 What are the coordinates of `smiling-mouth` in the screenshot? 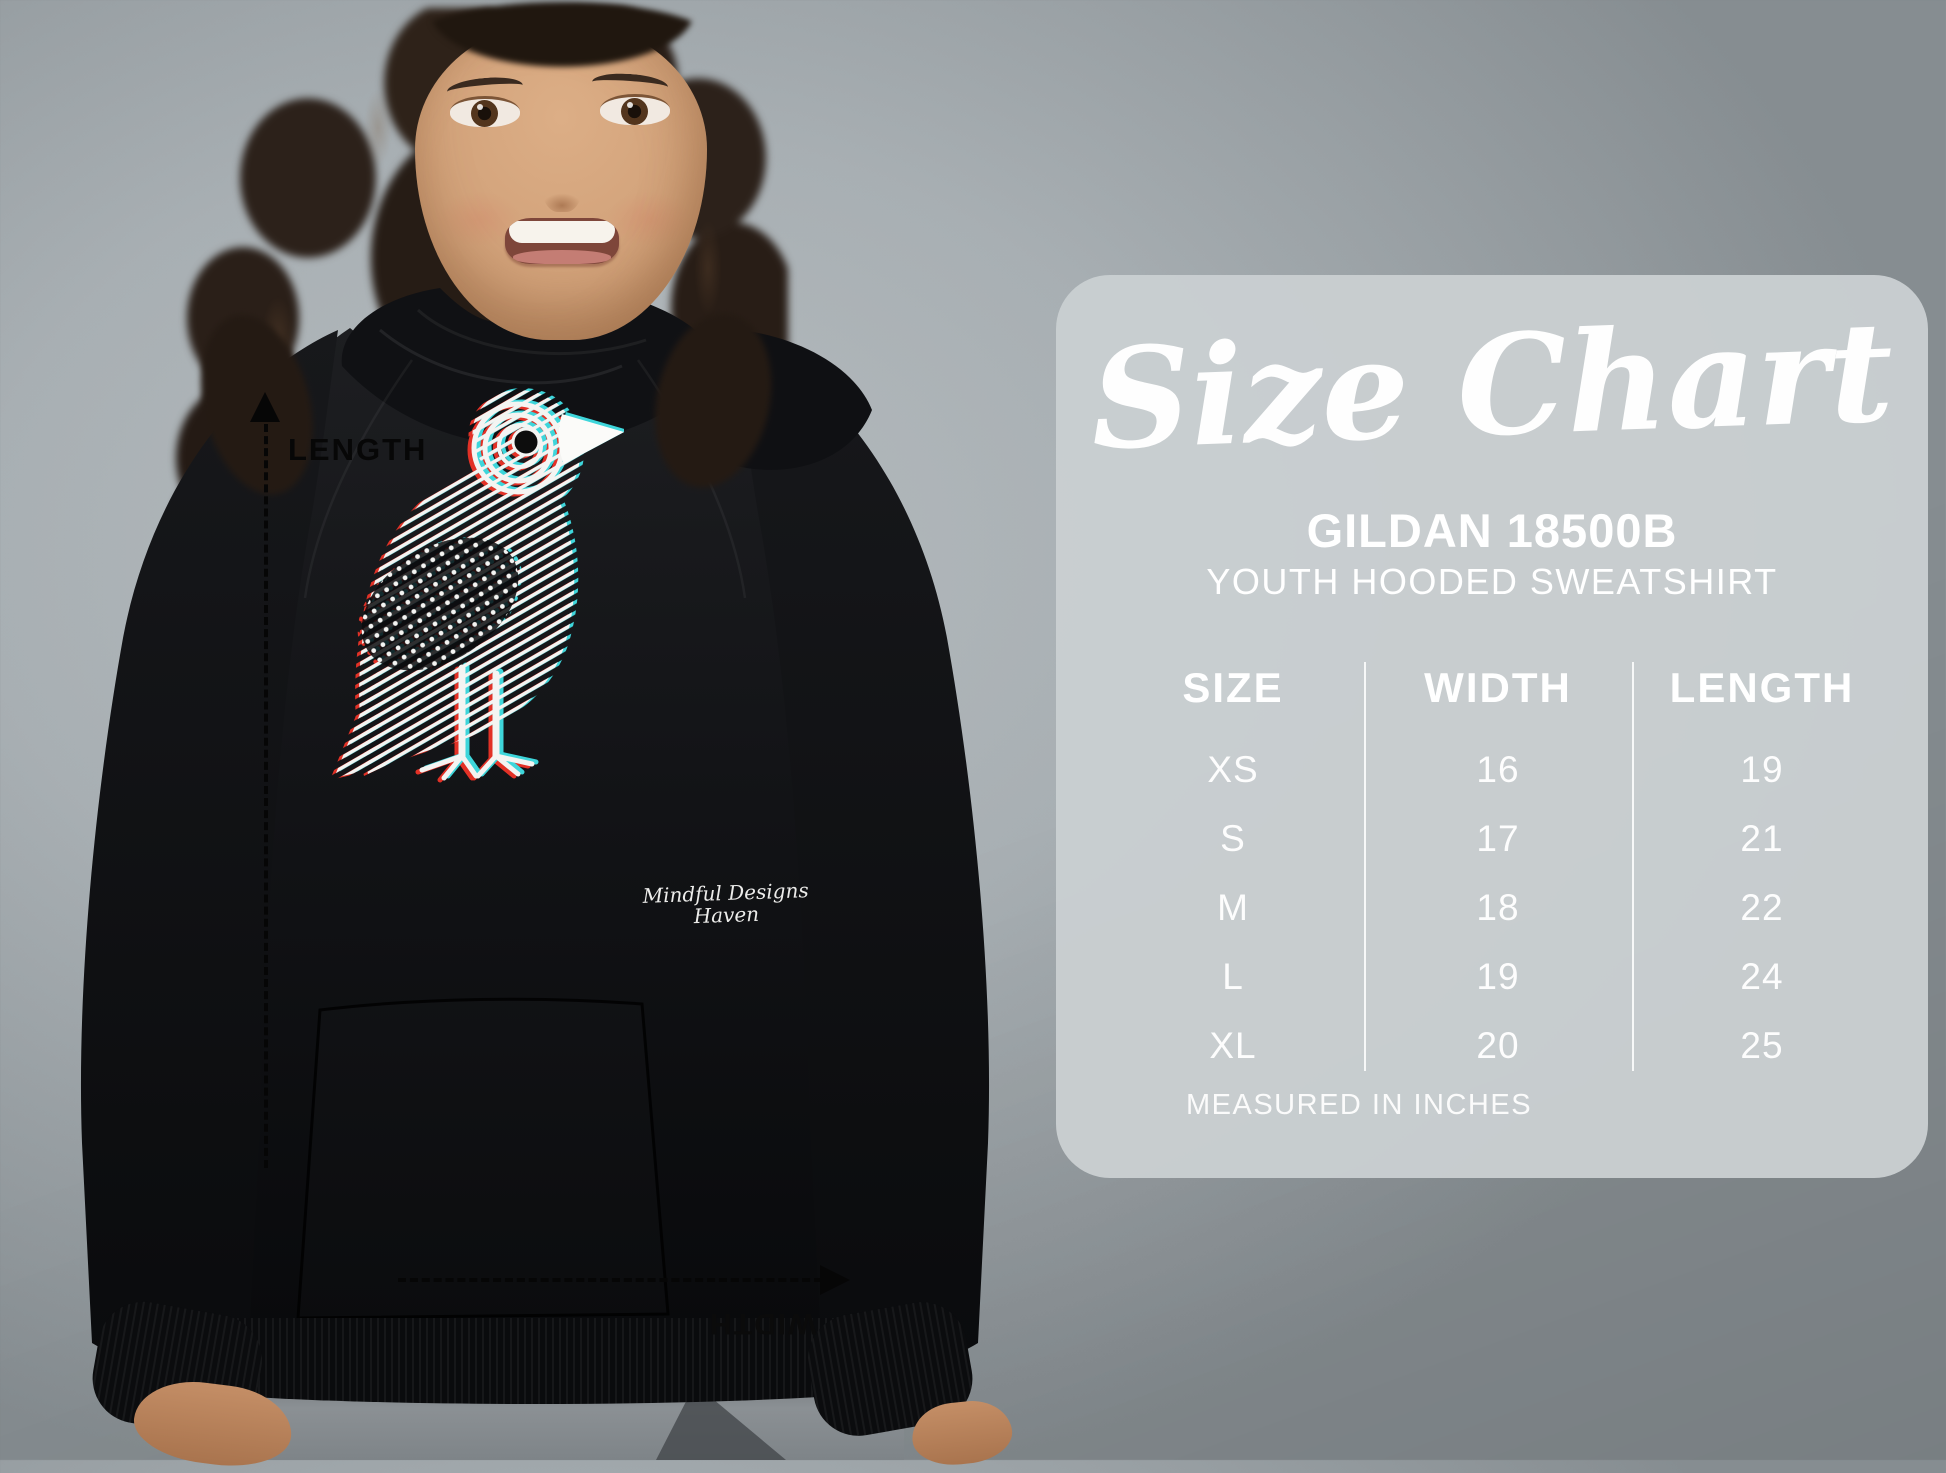 It's located at (562, 241).